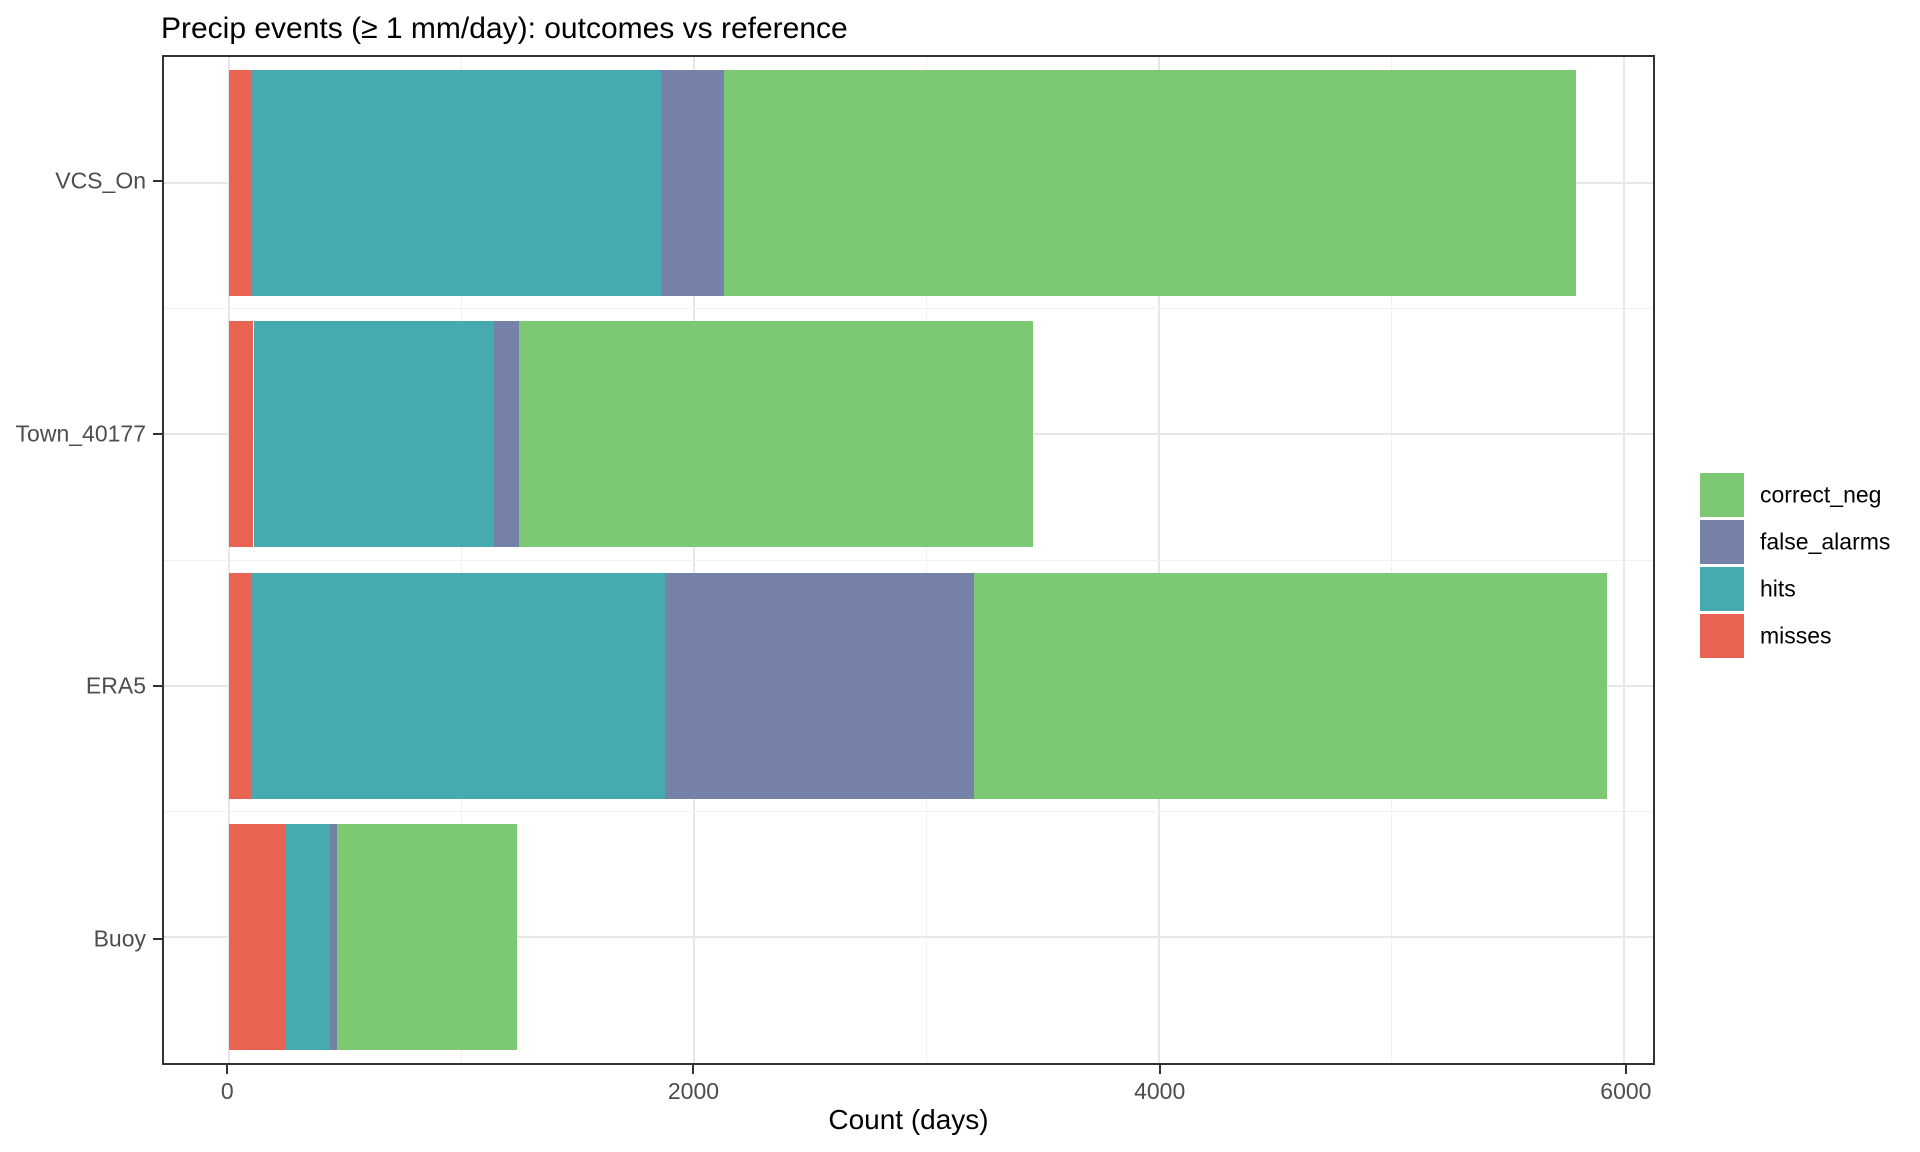 This screenshot has width=1920, height=1152. Describe the element at coordinates (908, 1093) in the screenshot. I see `x-axis-tick-labels: 0 2000 4000 6000` at that location.